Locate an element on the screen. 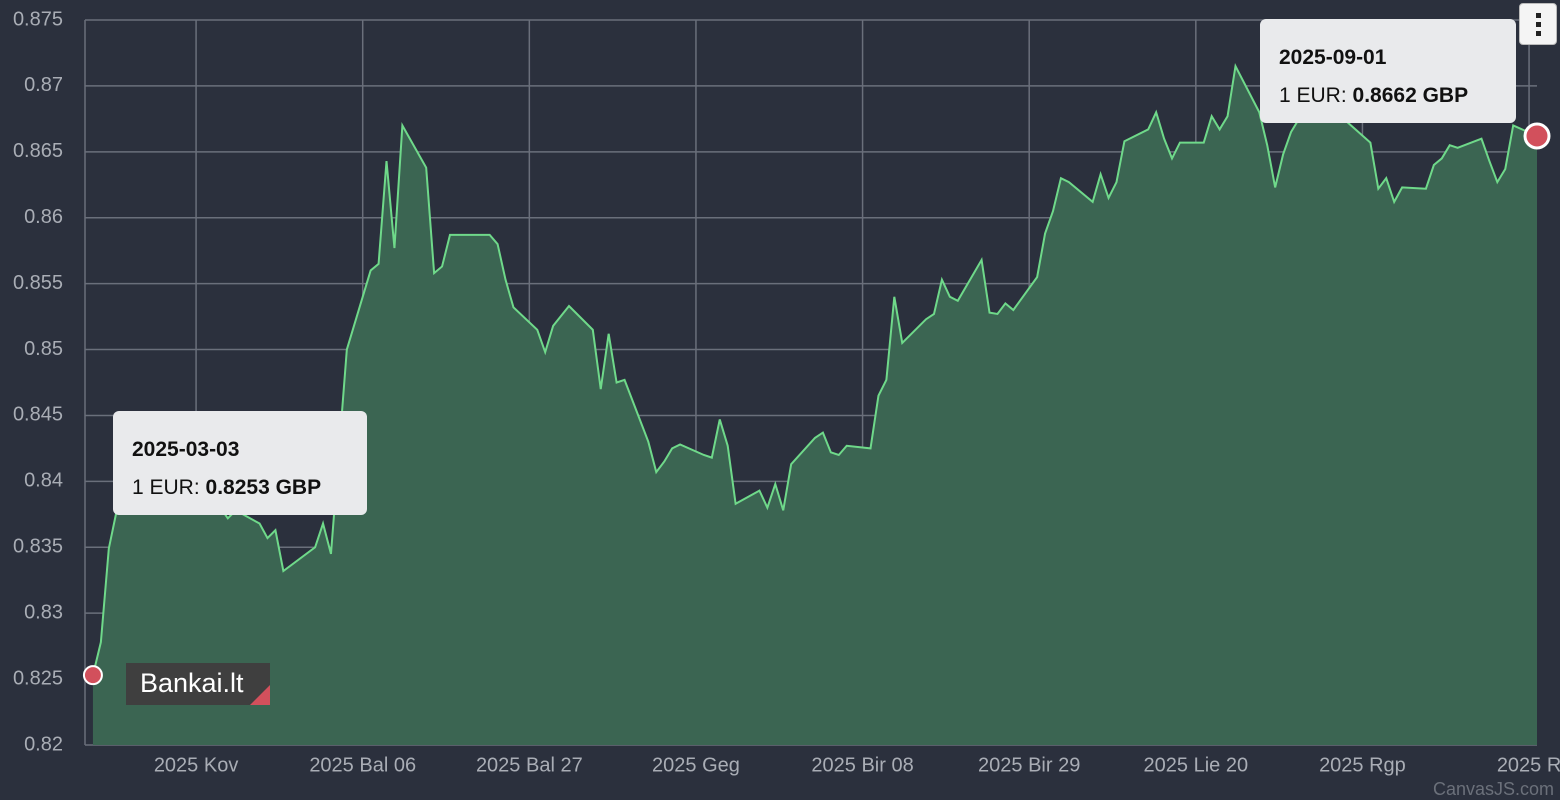  watermark: Bankai.lt is located at coordinates (198, 684).